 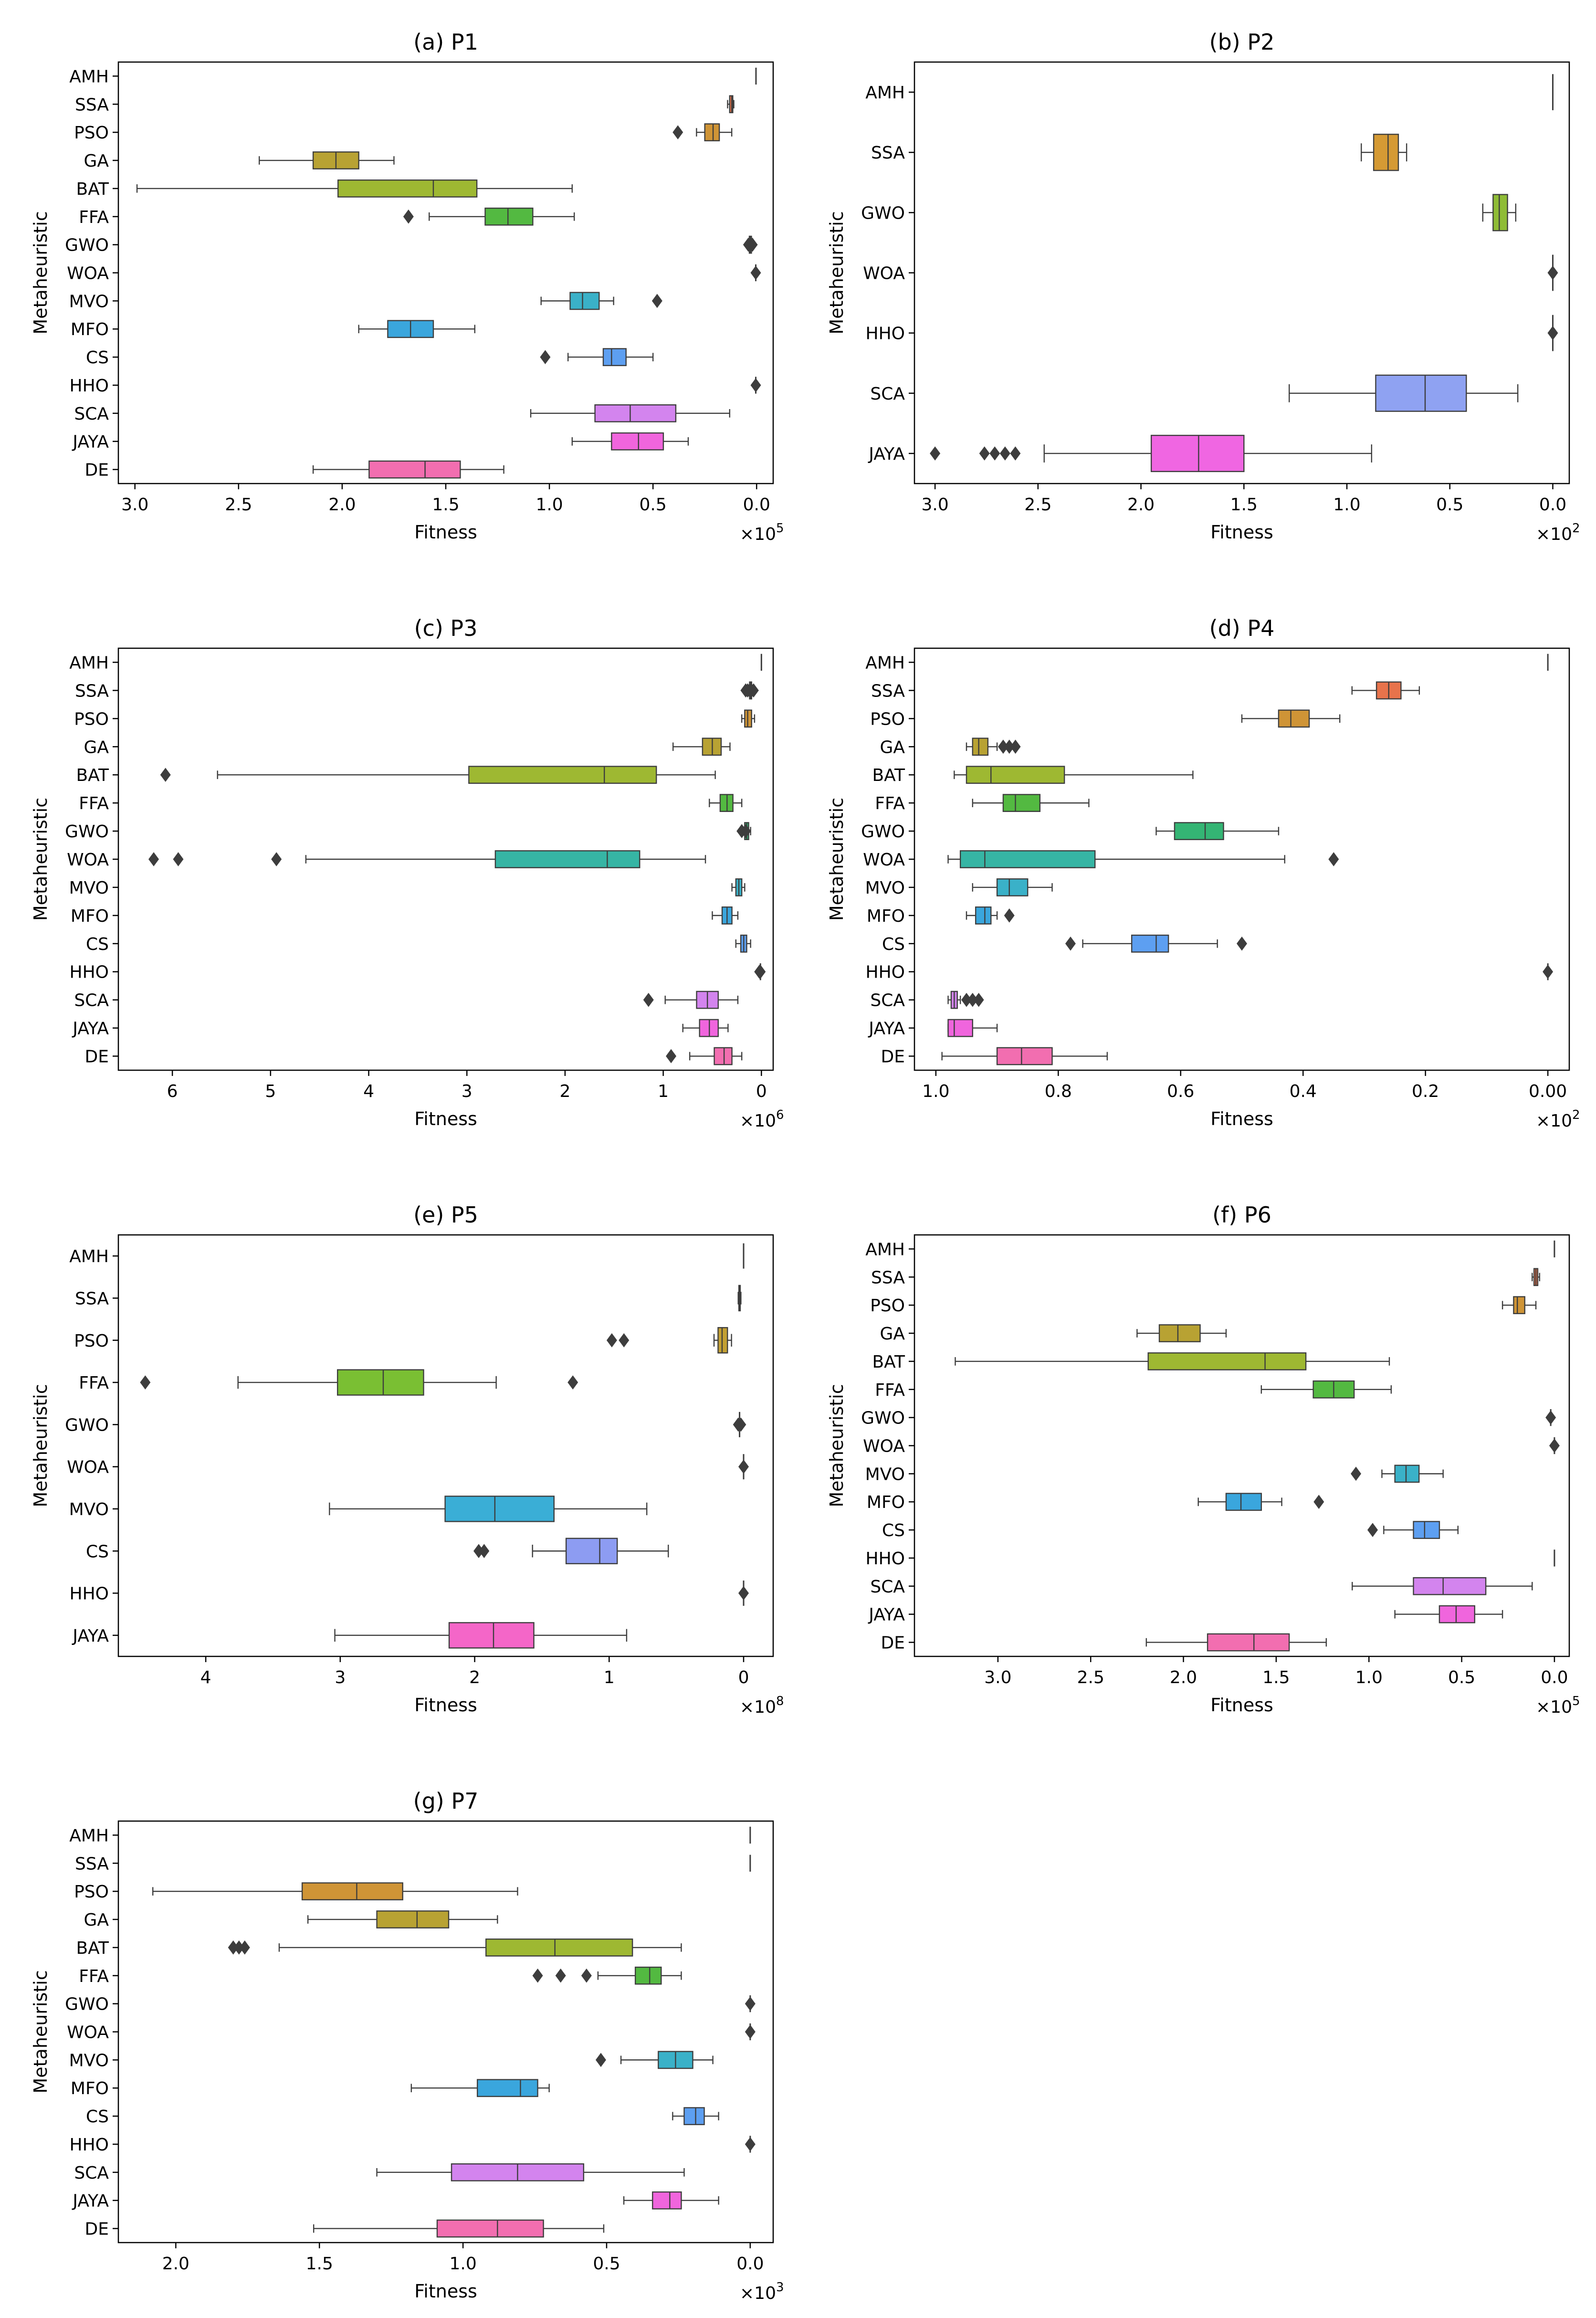 What do you see at coordinates (1276, 1677) in the screenshot?
I see `x-tick-label: 1.5` at bounding box center [1276, 1677].